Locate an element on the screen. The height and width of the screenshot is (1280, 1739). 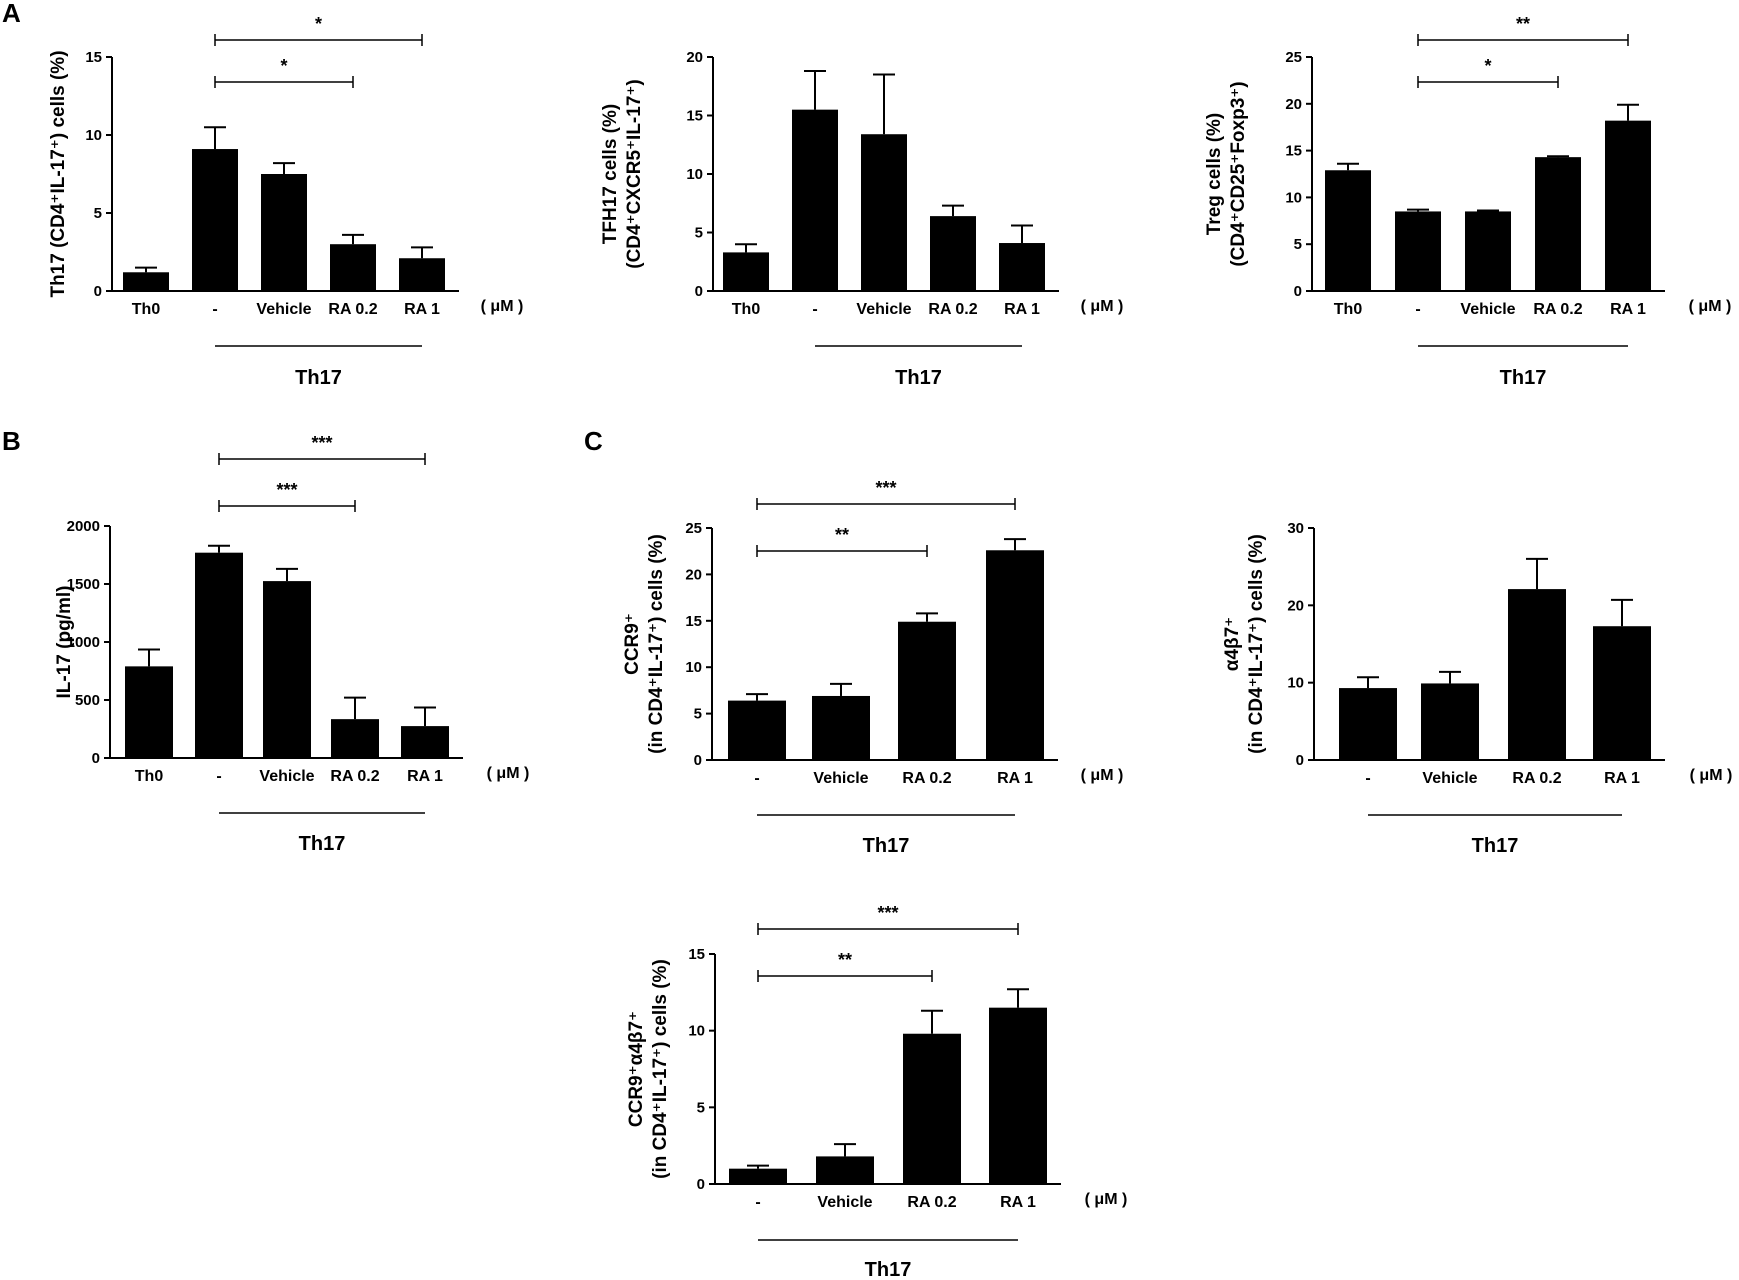
y-tick-label: 1500 is located at coordinates (83, 584).